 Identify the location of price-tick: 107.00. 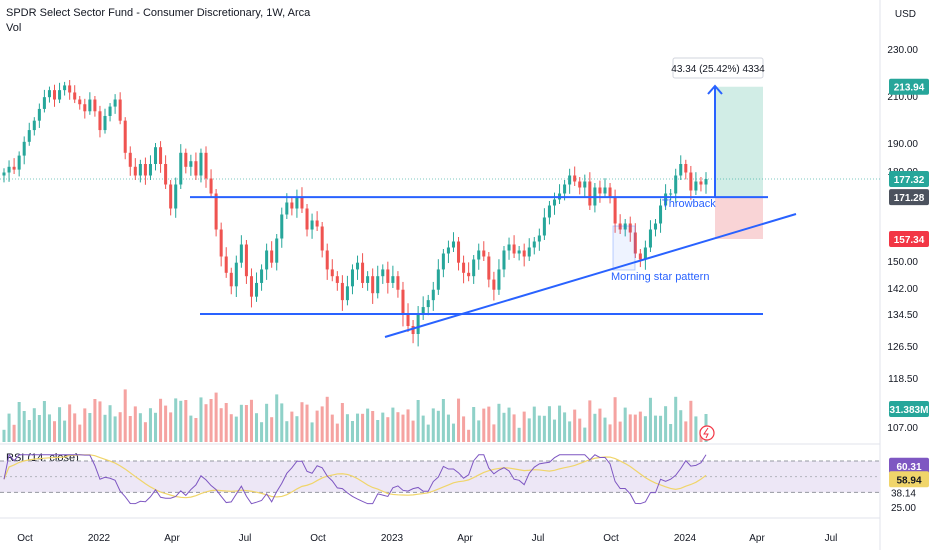
(902, 428).